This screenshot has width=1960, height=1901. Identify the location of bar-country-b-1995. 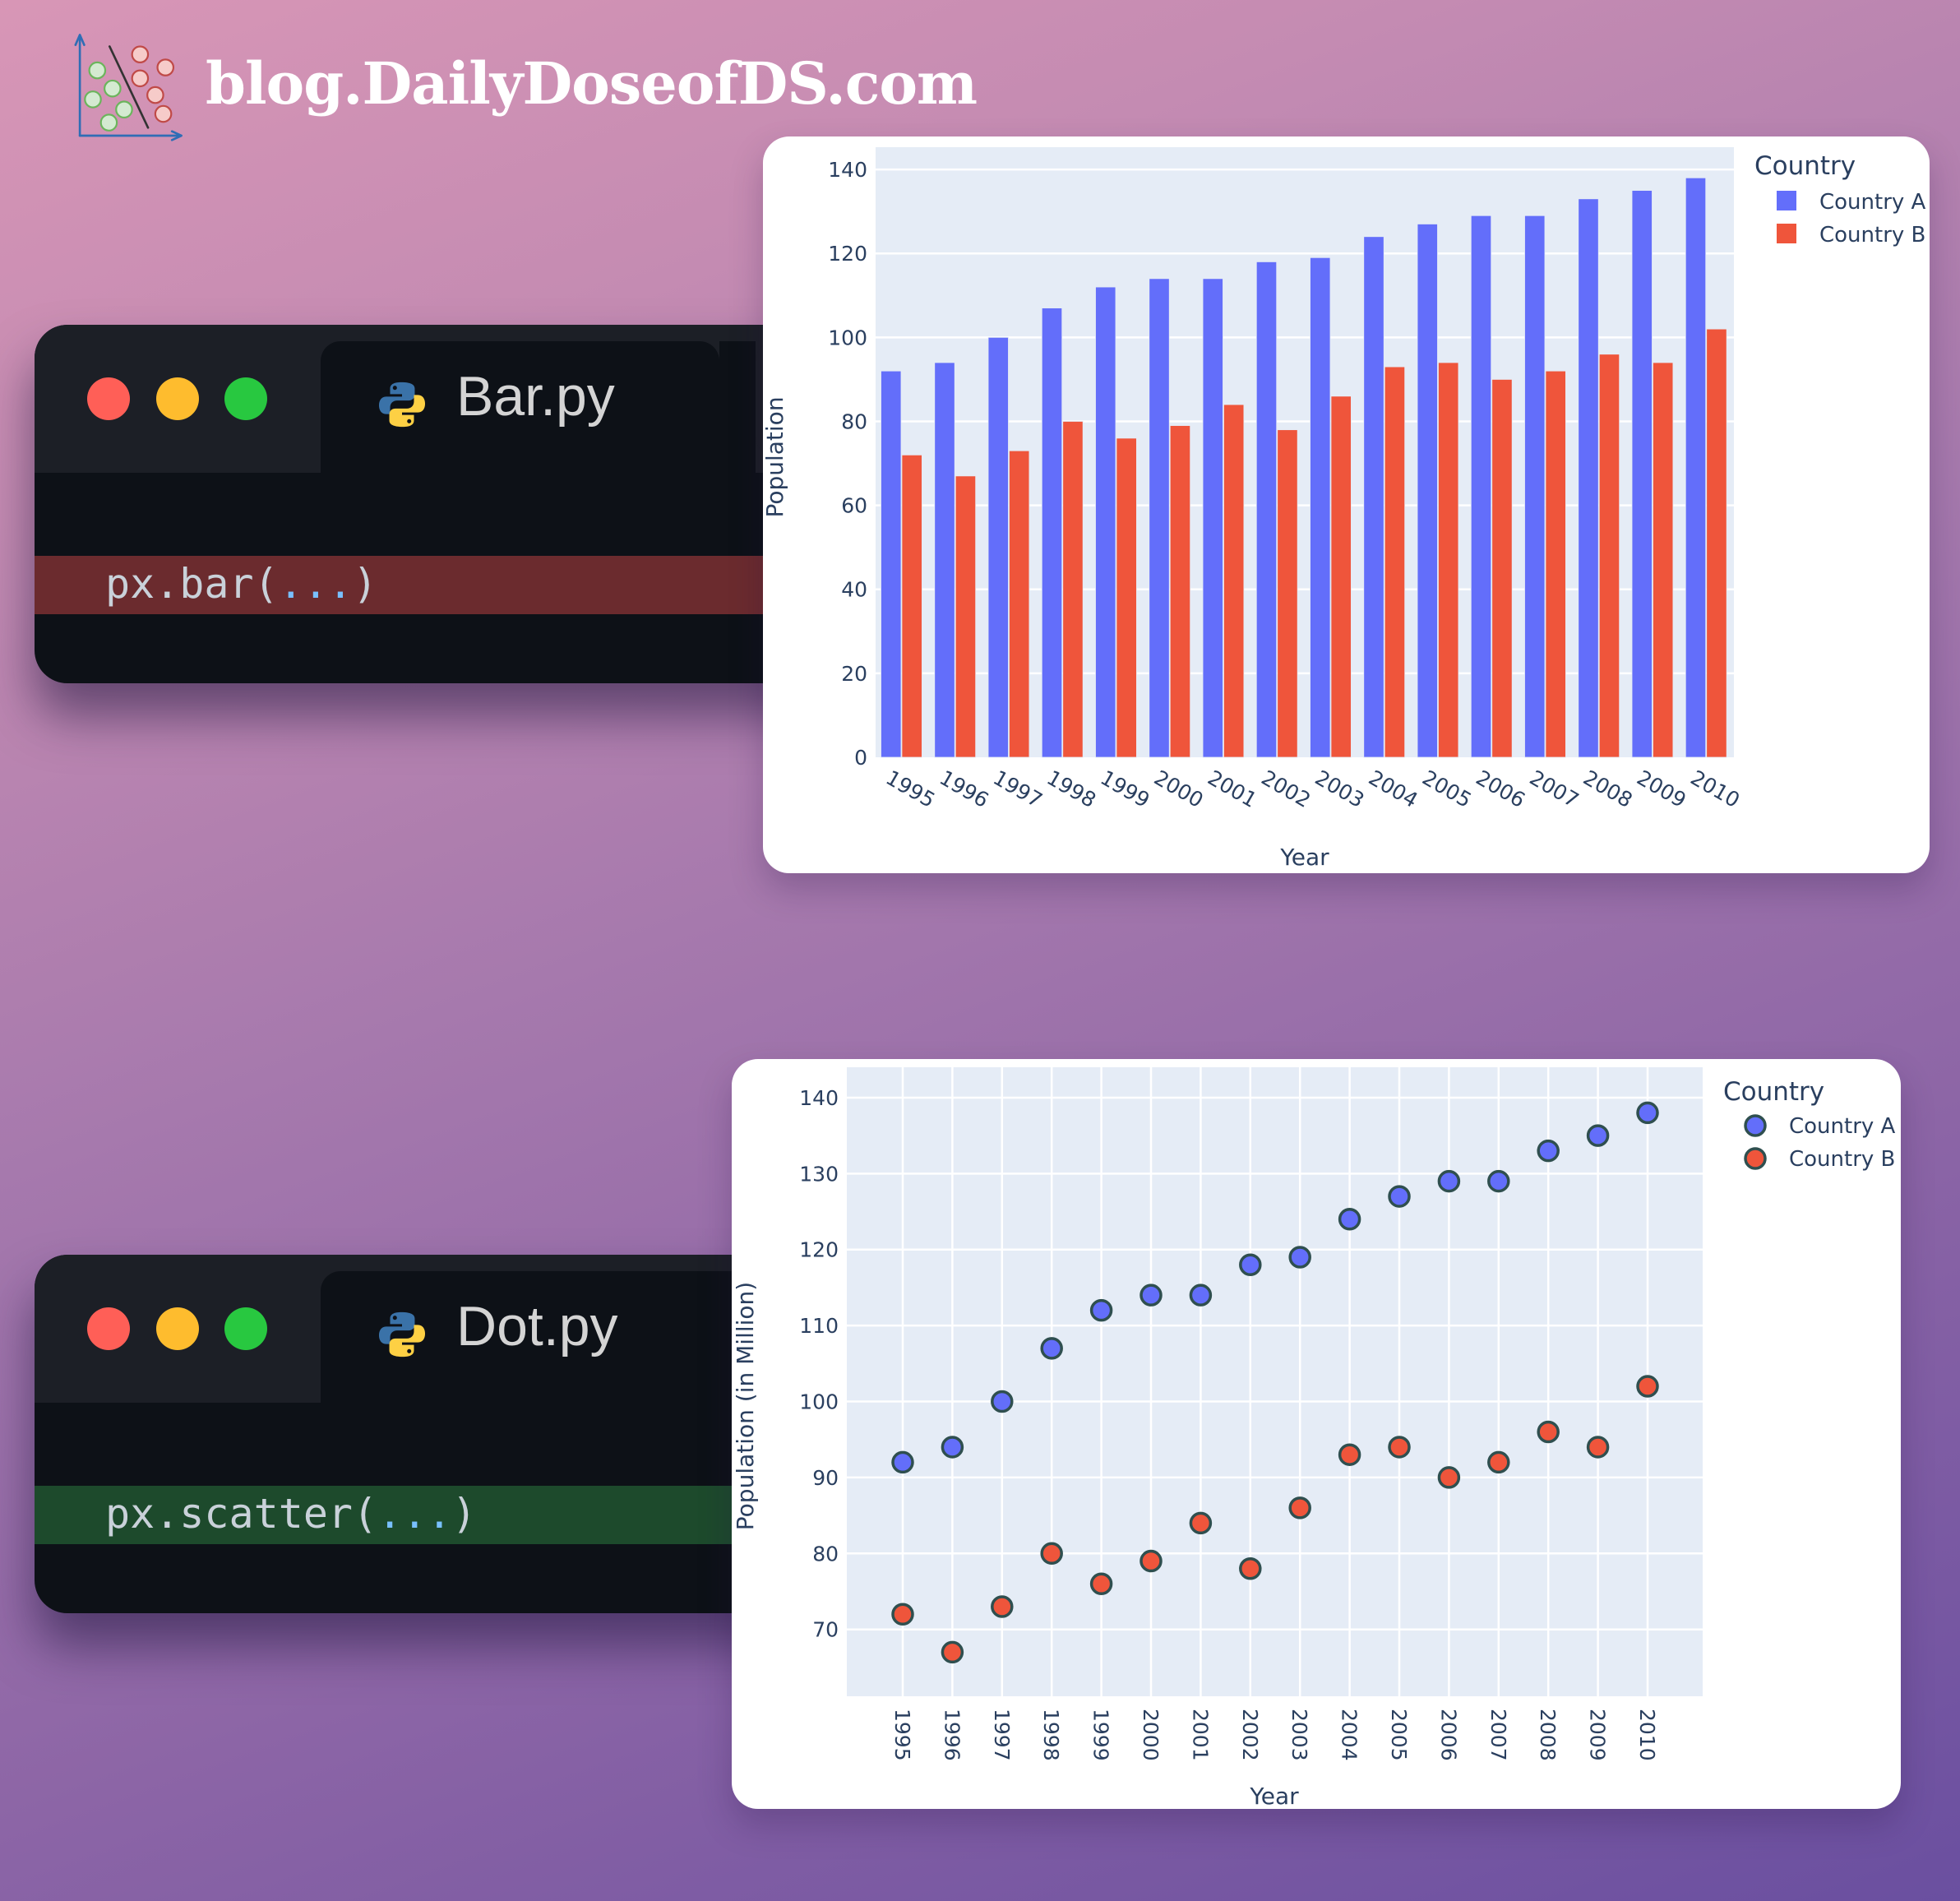
(911, 606).